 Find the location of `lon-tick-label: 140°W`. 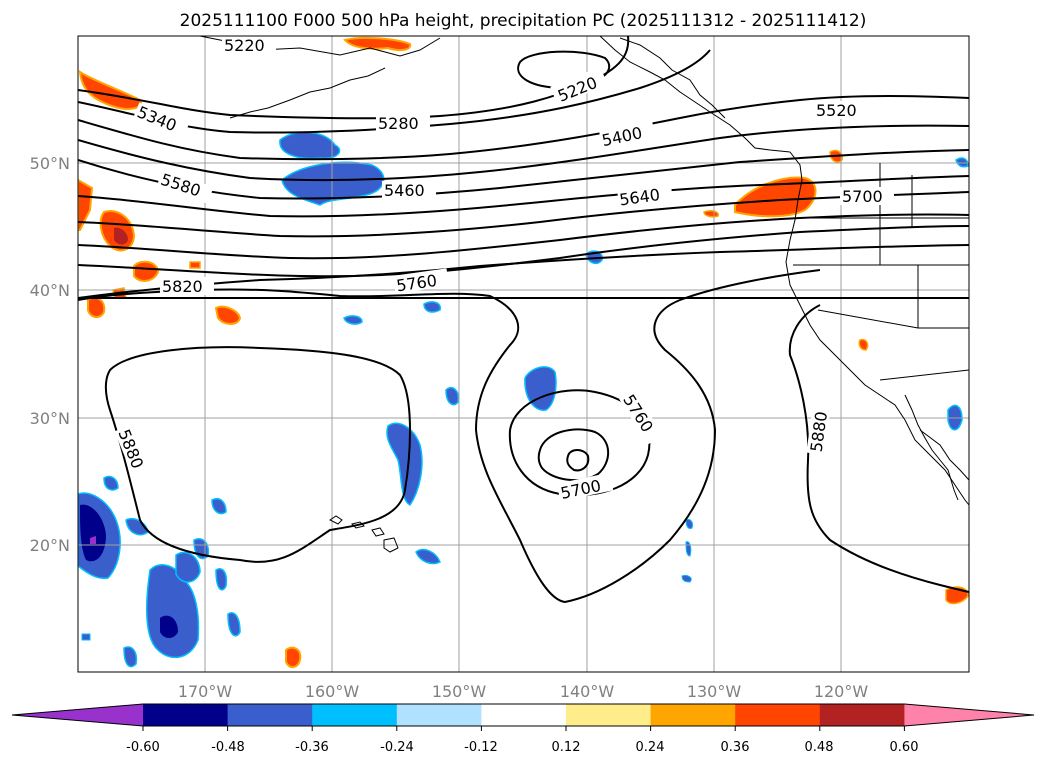

lon-tick-label: 140°W is located at coordinates (587, 691).